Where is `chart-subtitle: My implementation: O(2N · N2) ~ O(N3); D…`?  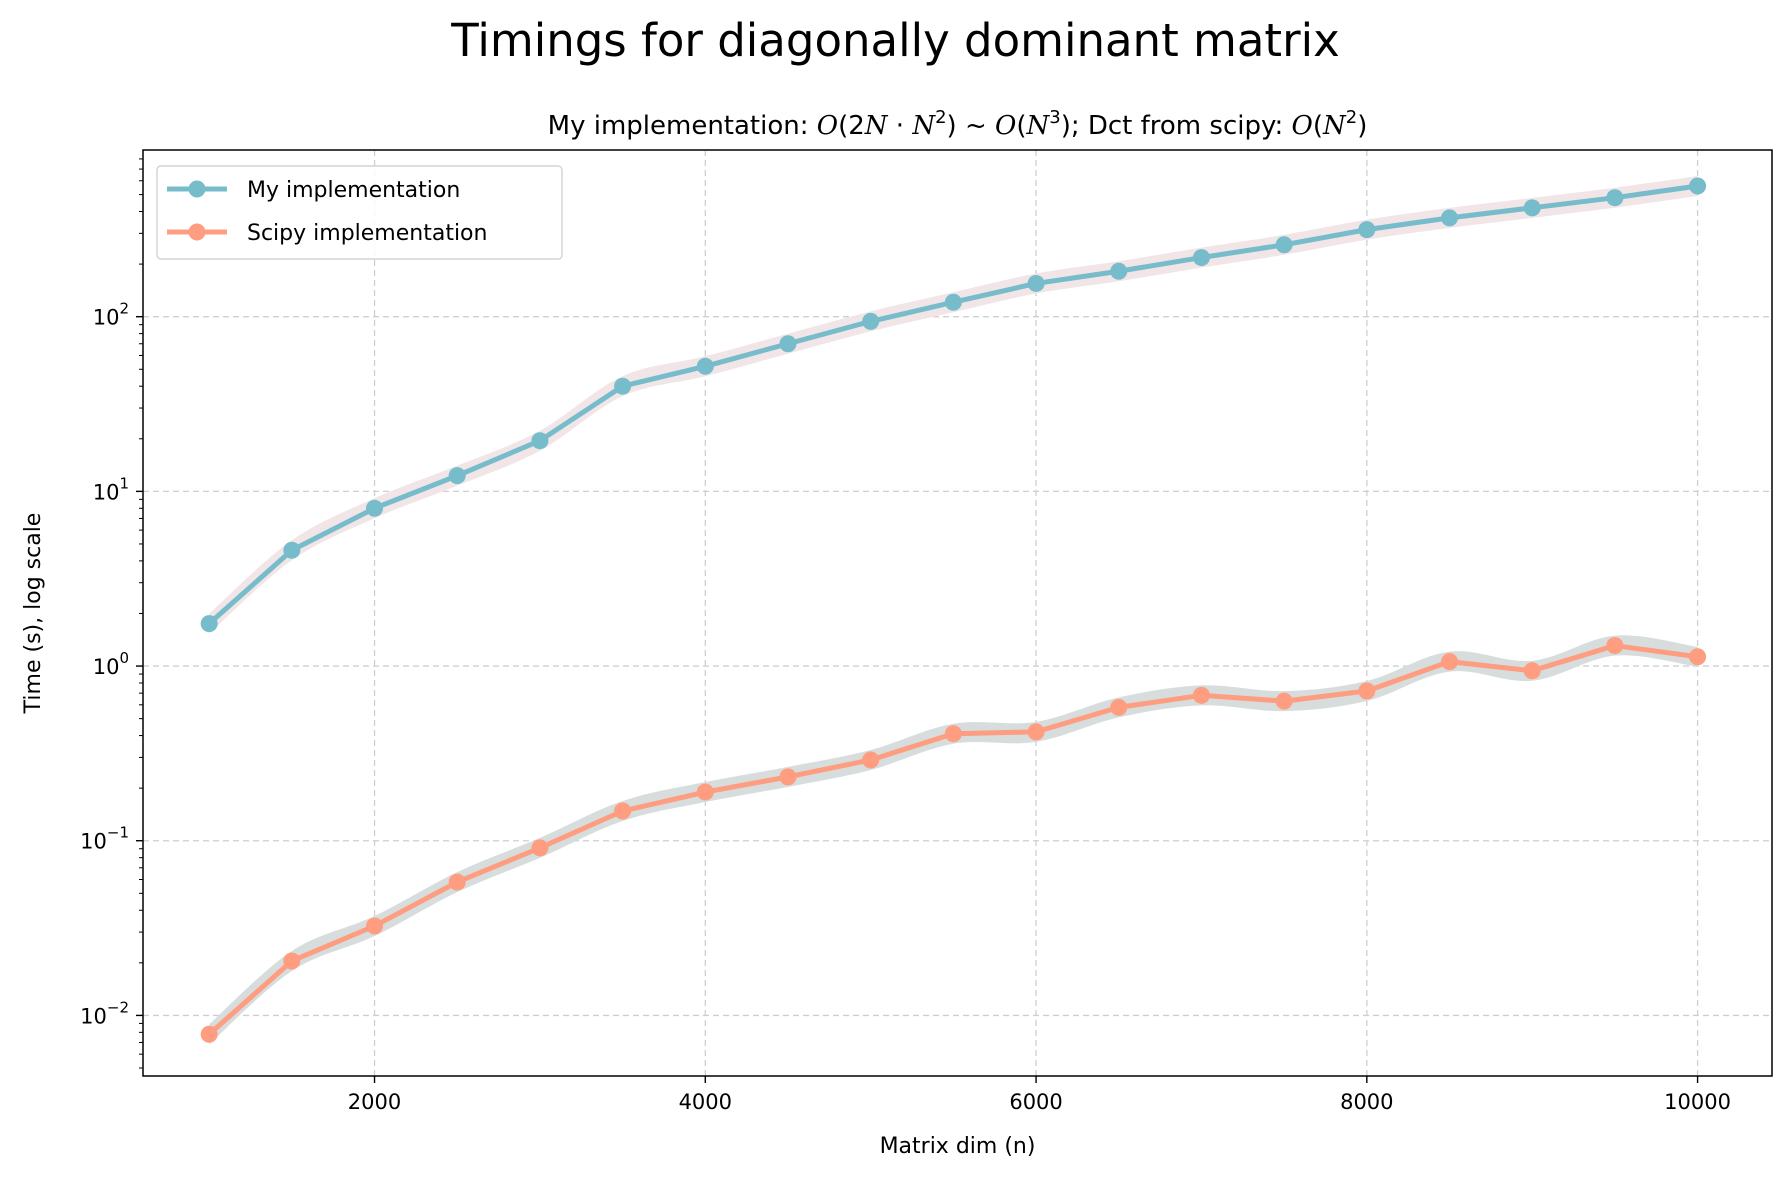
chart-subtitle: My implementation: O(2N · N2) ~ O(N3); D… is located at coordinates (958, 124).